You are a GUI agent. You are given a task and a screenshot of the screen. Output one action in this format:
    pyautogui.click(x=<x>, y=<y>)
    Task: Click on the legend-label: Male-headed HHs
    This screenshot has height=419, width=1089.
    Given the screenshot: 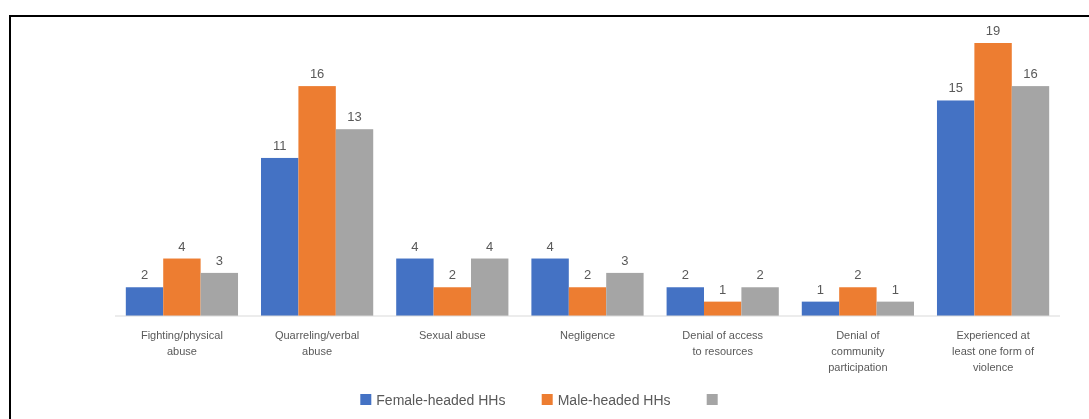 What is the action you would take?
    pyautogui.click(x=614, y=400)
    